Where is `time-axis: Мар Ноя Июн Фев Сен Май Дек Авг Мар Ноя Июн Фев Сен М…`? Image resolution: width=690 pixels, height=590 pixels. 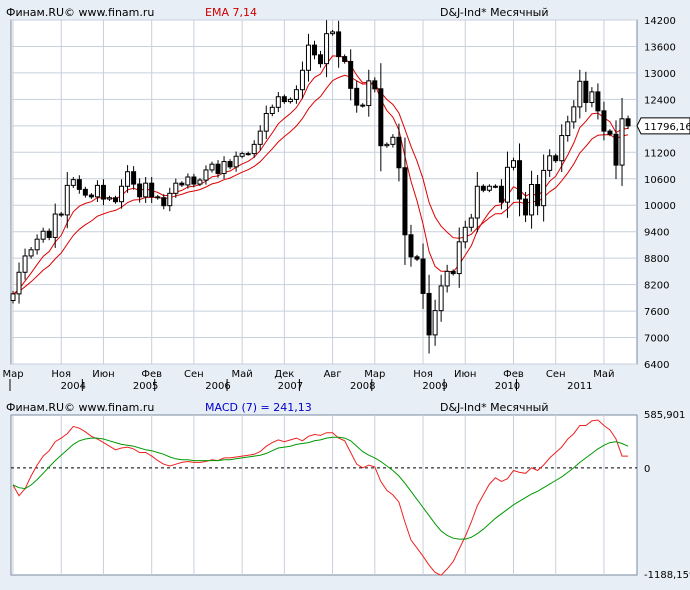 time-axis: Мар Ноя Июн Фев Сен Май Дек Авг Мар Ноя Июн Фев Сен М… is located at coordinates (308, 380).